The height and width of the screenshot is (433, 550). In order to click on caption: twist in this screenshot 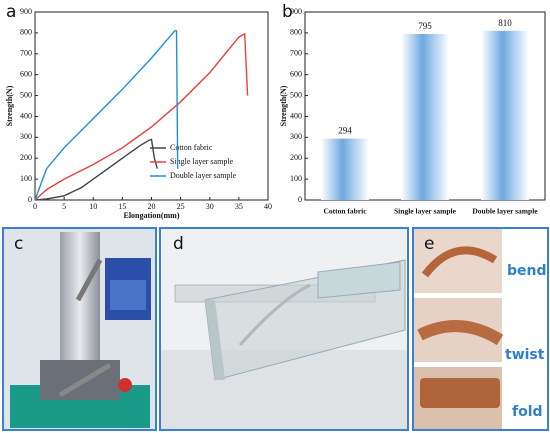, I will do `click(525, 355)`.